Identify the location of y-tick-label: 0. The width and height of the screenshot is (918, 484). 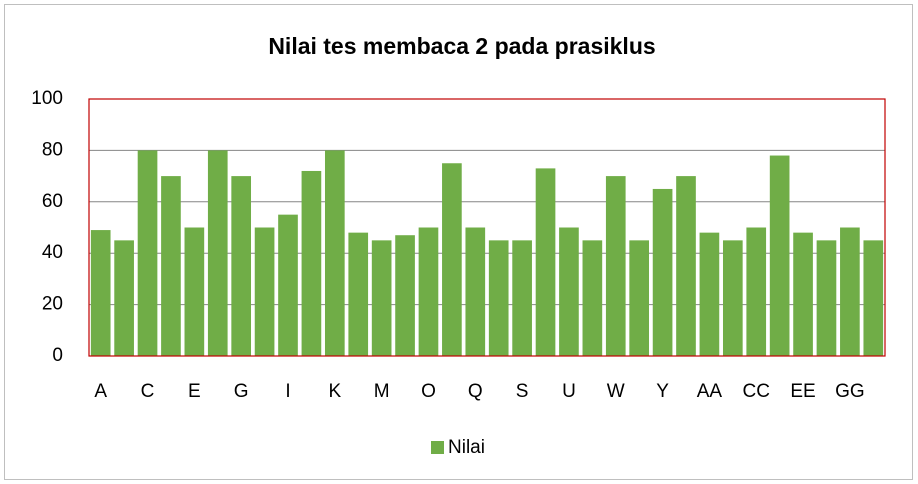
(57, 355).